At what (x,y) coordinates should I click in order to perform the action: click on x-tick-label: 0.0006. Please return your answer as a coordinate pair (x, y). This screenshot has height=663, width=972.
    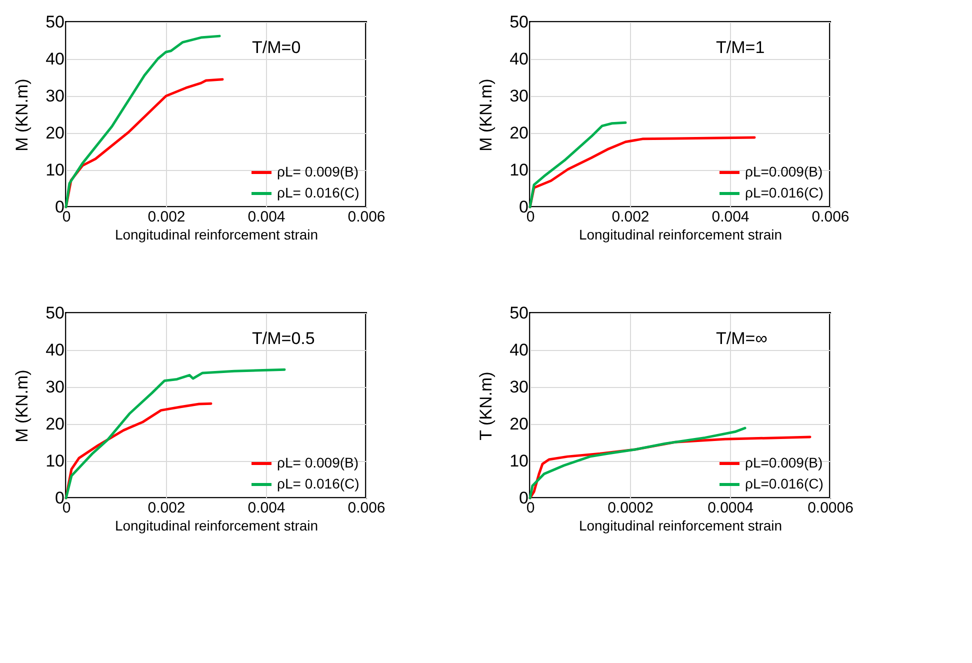
    Looking at the image, I should click on (831, 508).